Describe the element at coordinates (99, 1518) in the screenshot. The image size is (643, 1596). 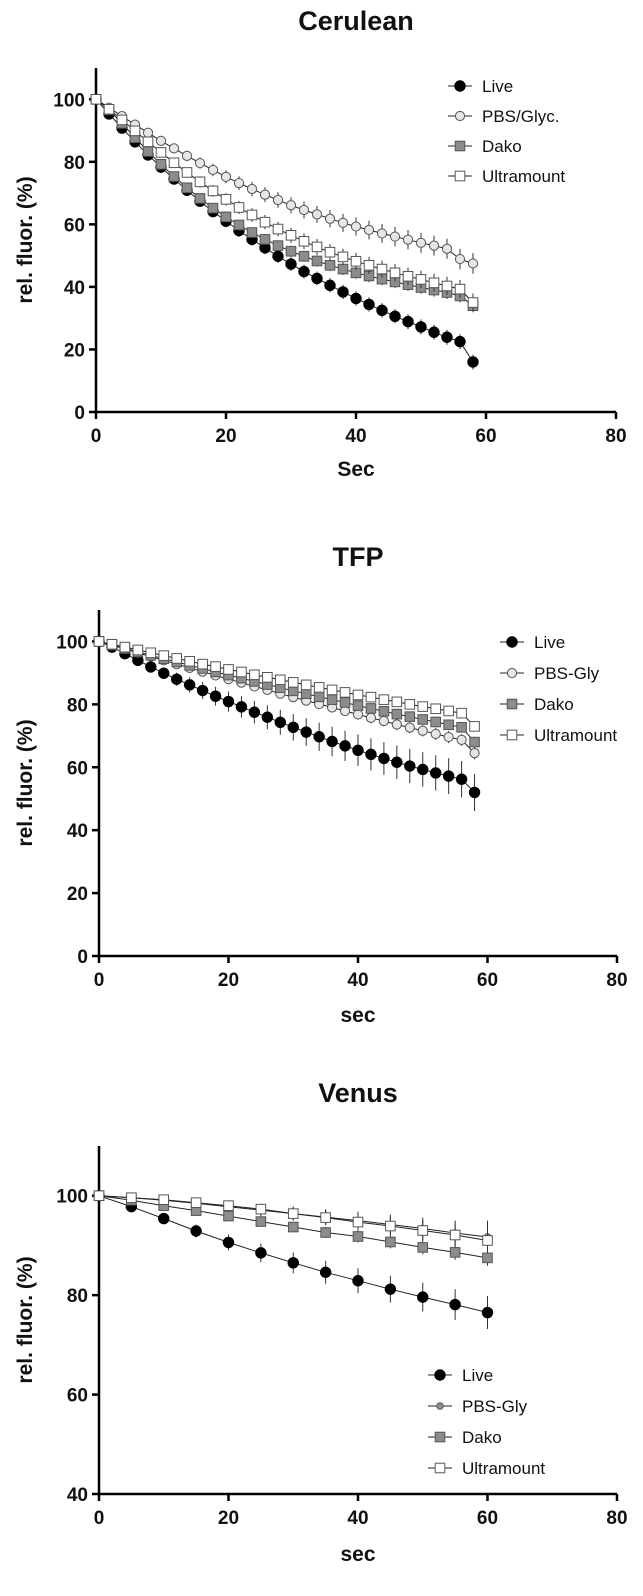
I see `x-tick-label: 0` at that location.